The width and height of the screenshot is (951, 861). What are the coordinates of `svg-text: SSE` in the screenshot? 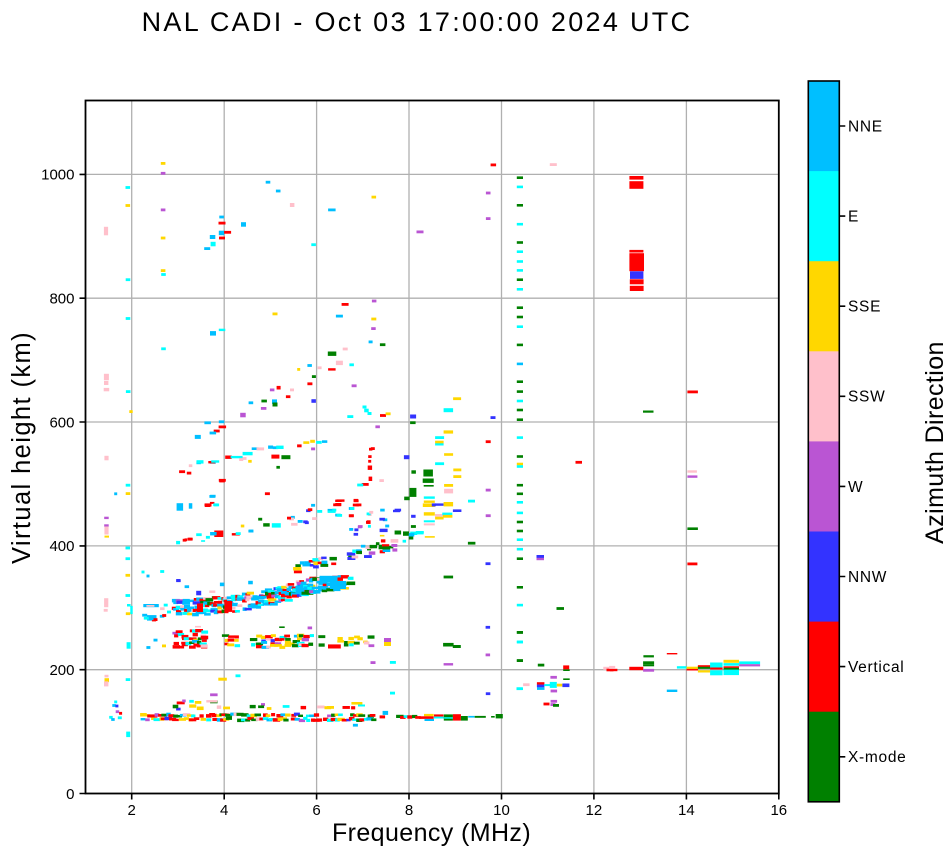 It's located at (864, 307).